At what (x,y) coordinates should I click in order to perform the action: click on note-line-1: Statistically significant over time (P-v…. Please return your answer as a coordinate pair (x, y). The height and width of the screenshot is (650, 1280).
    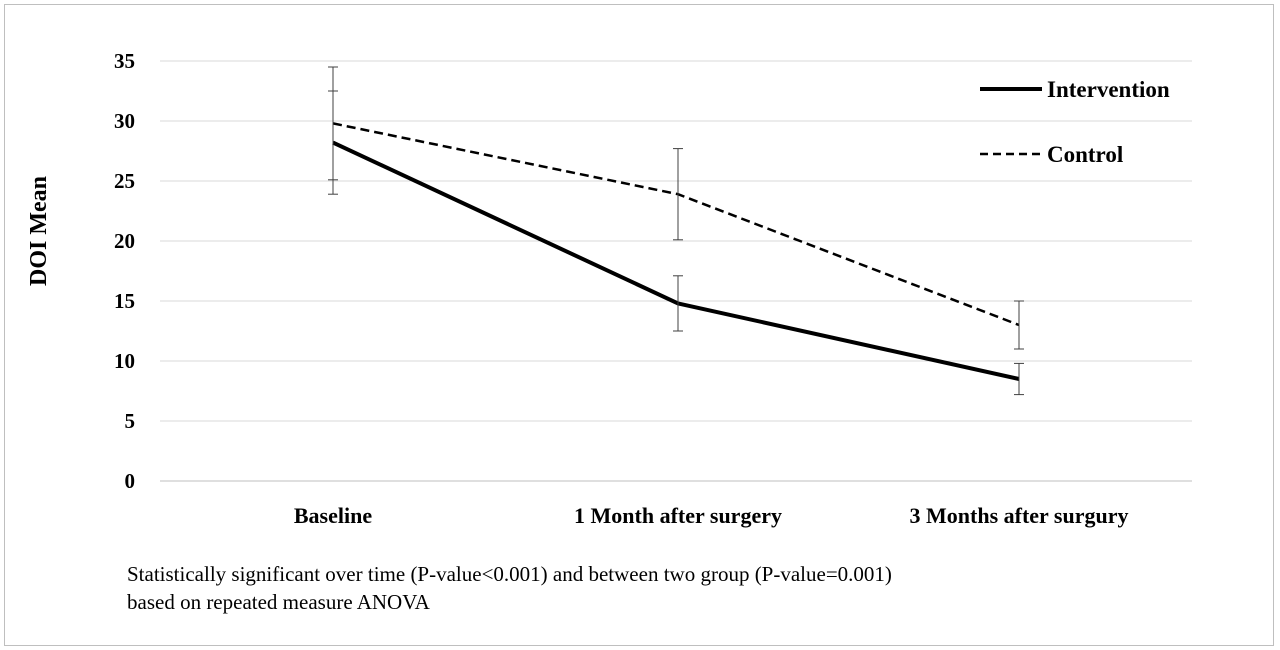
    Looking at the image, I should click on (509, 574).